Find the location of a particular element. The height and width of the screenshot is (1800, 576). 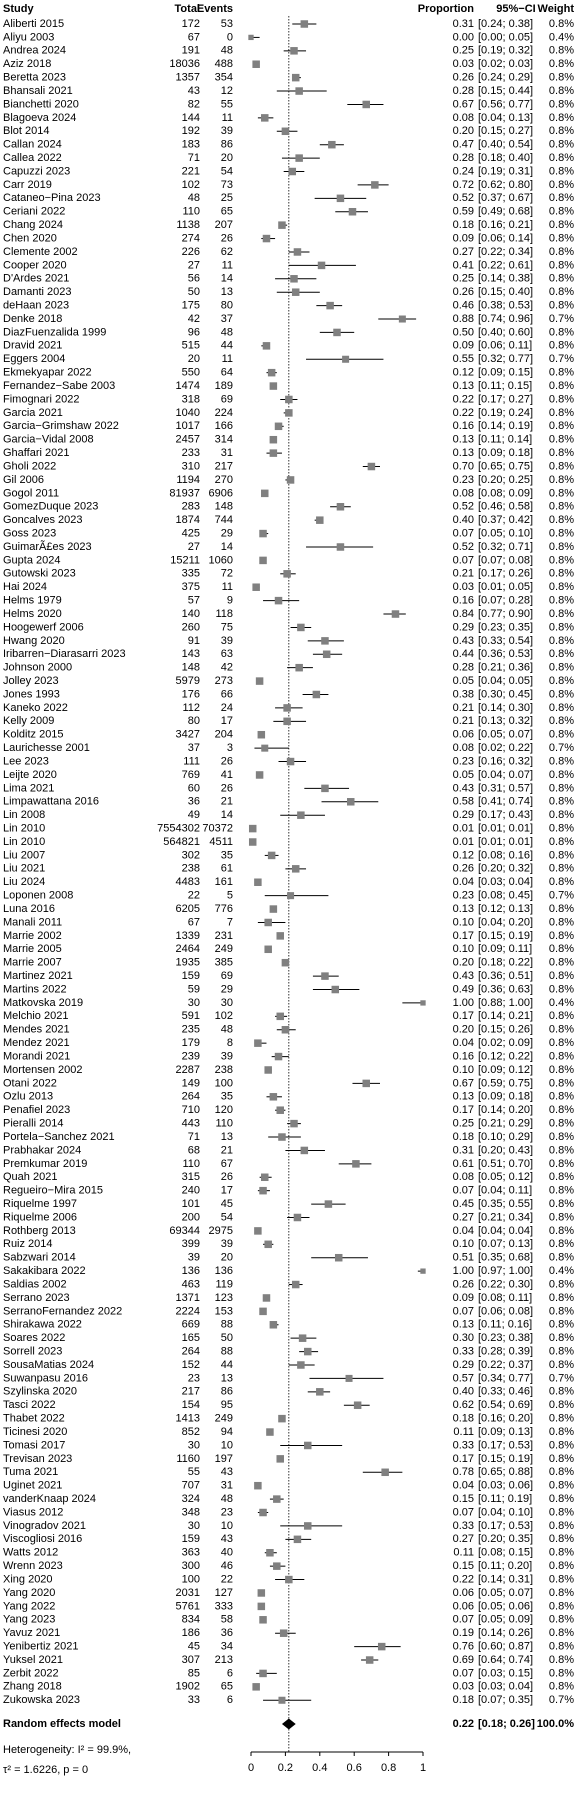

total: 30 is located at coordinates (194, 1003).